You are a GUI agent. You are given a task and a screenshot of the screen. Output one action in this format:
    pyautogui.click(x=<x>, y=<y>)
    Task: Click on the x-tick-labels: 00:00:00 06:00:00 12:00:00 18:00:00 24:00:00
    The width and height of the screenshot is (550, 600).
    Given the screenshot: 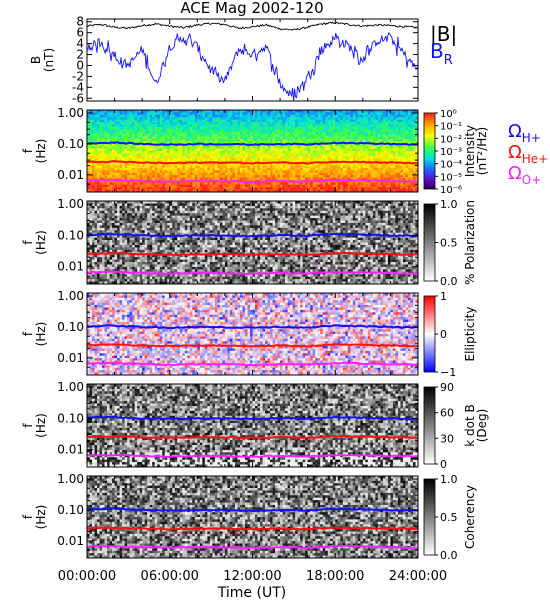 What is the action you would take?
    pyautogui.click(x=252, y=576)
    